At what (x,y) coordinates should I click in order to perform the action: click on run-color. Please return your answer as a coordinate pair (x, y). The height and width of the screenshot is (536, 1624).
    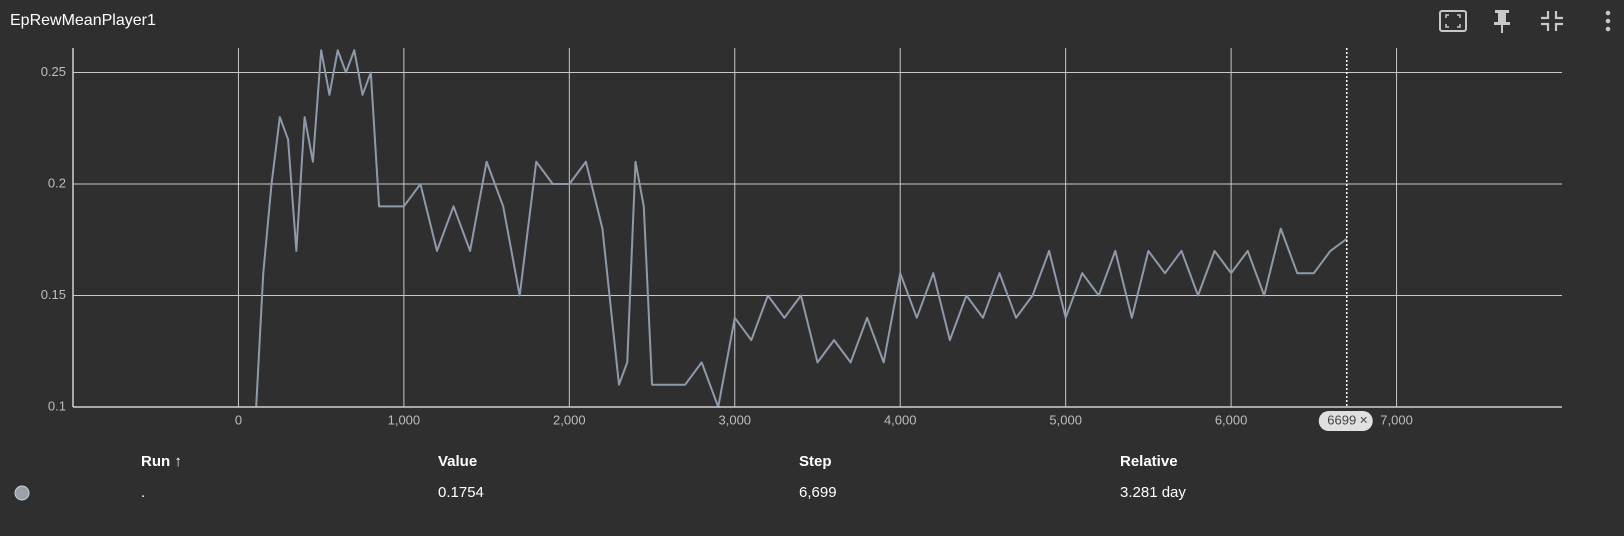
    Looking at the image, I should click on (22, 493).